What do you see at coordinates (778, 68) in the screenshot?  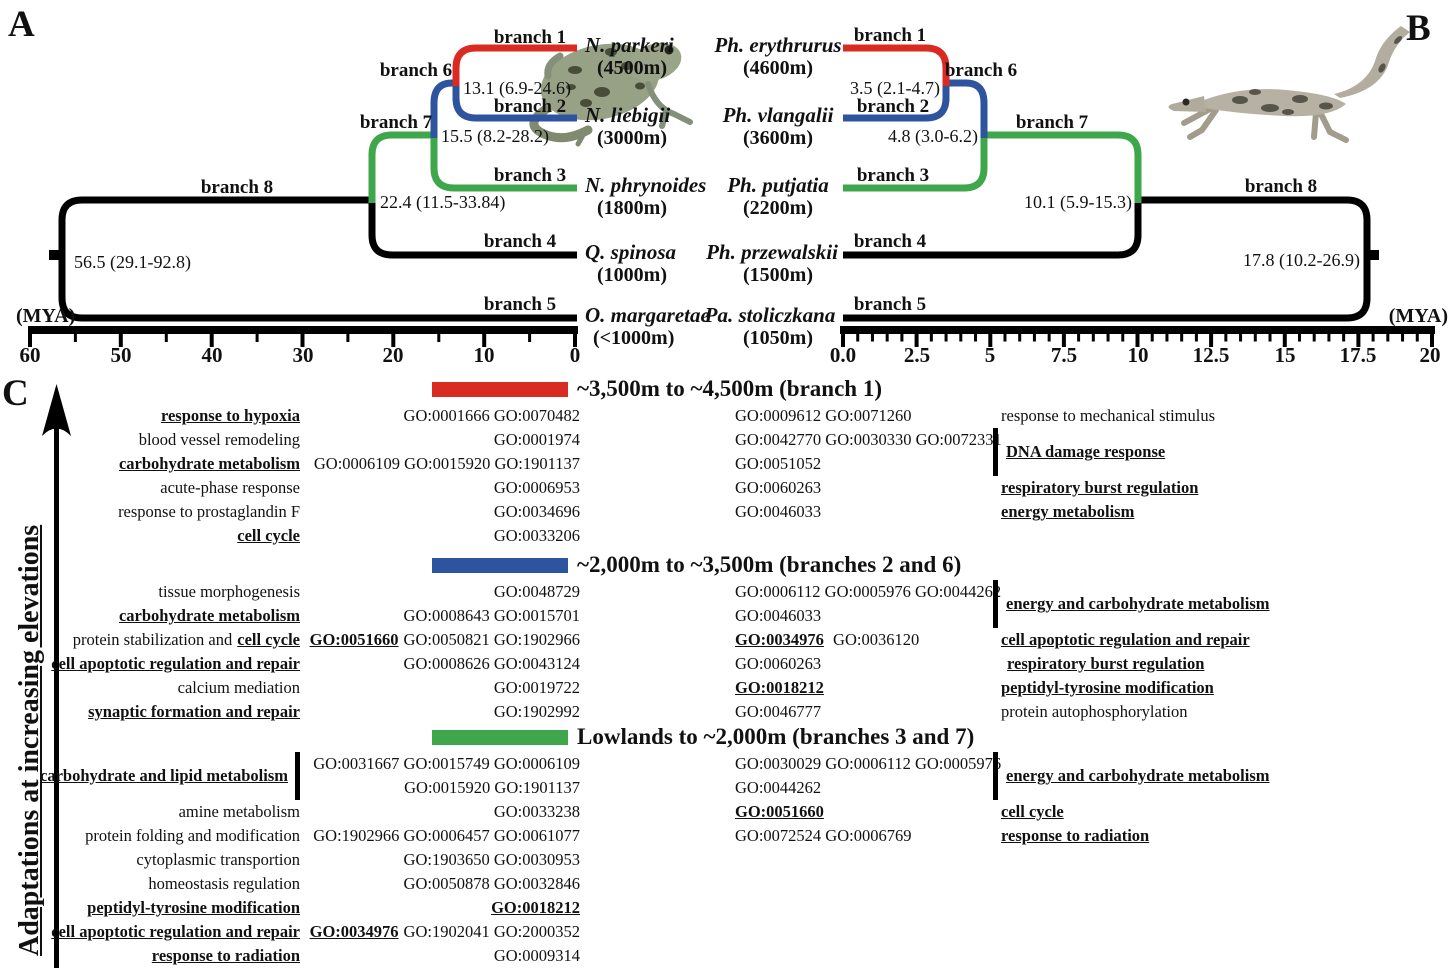 I see `species-elevation: (4600m)` at bounding box center [778, 68].